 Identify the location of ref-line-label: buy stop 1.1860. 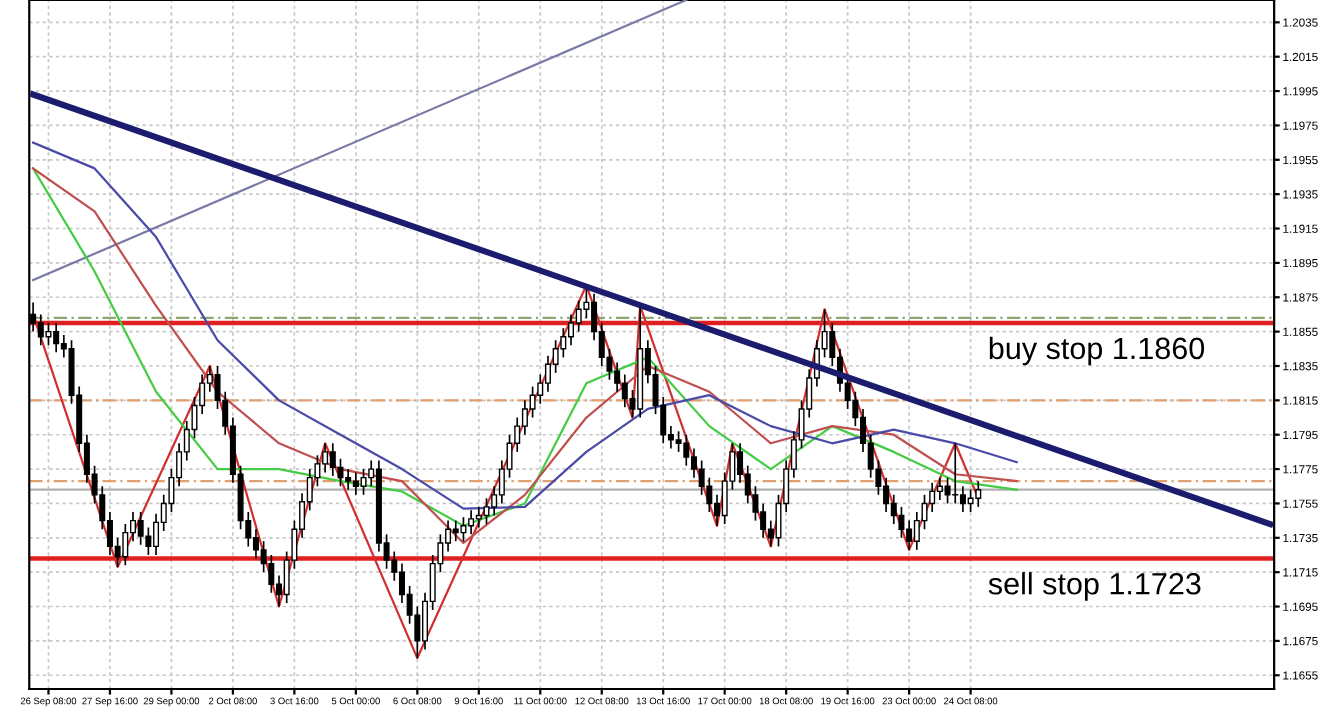
(1097, 351).